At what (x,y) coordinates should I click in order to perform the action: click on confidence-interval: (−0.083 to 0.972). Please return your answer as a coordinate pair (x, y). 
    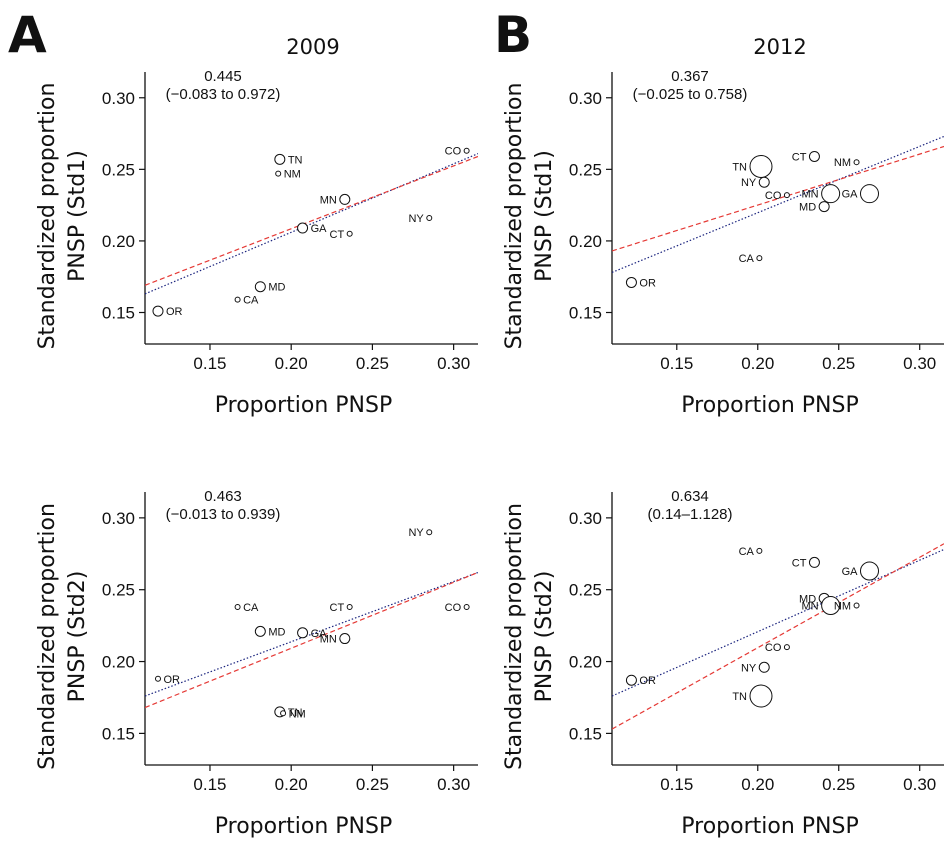
    Looking at the image, I should click on (223, 94).